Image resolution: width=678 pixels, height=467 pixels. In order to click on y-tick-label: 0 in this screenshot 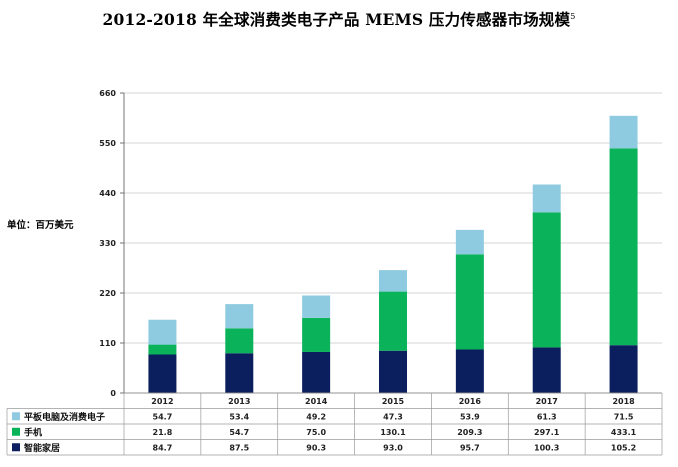, I will do `click(113, 393)`.